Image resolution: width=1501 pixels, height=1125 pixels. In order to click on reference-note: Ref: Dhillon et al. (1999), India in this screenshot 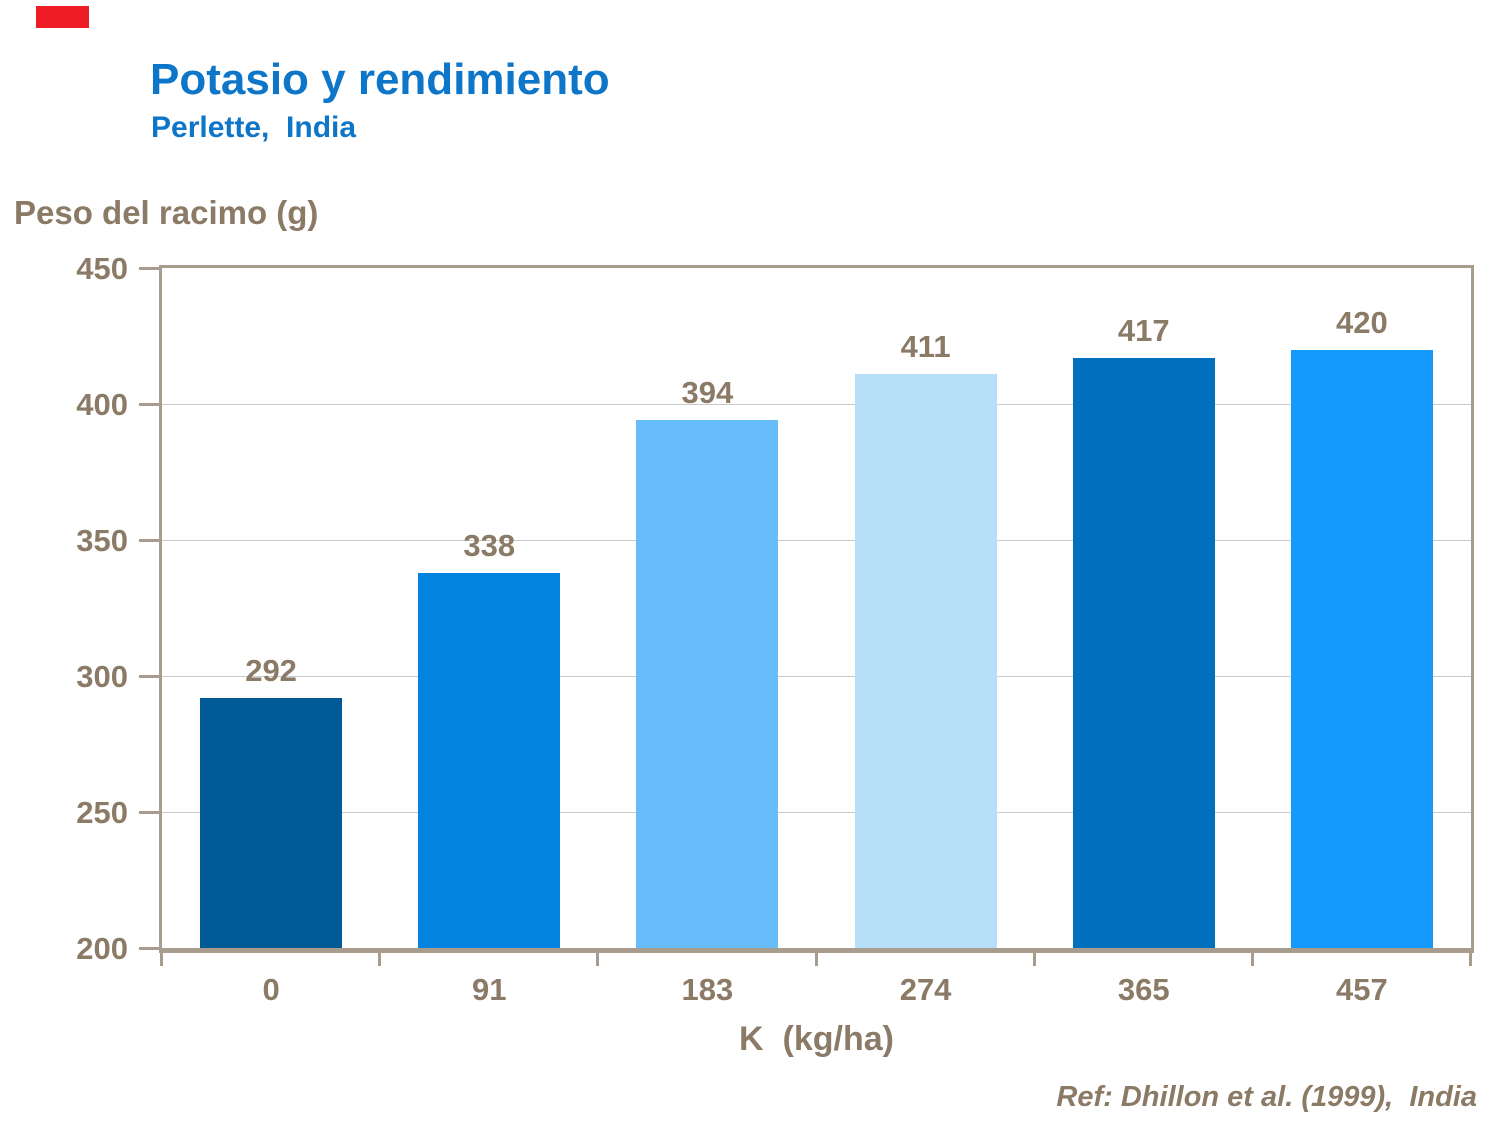, I will do `click(1266, 1097)`.